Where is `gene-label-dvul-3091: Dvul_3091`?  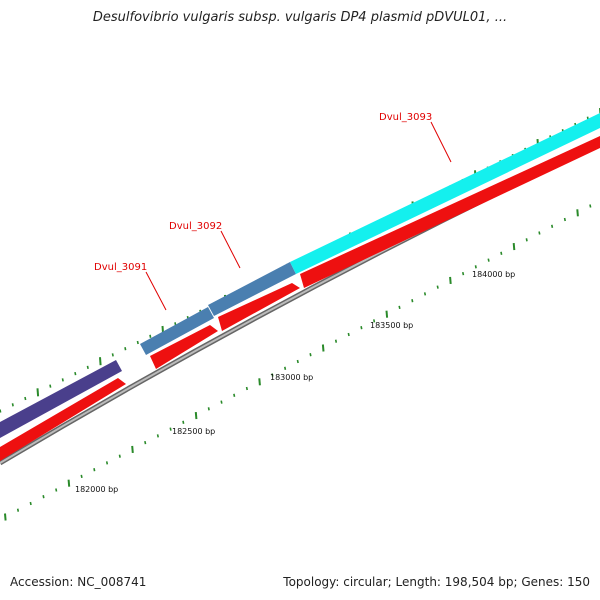
gene-label-dvul-3091: Dvul_3091 is located at coordinates (120, 267).